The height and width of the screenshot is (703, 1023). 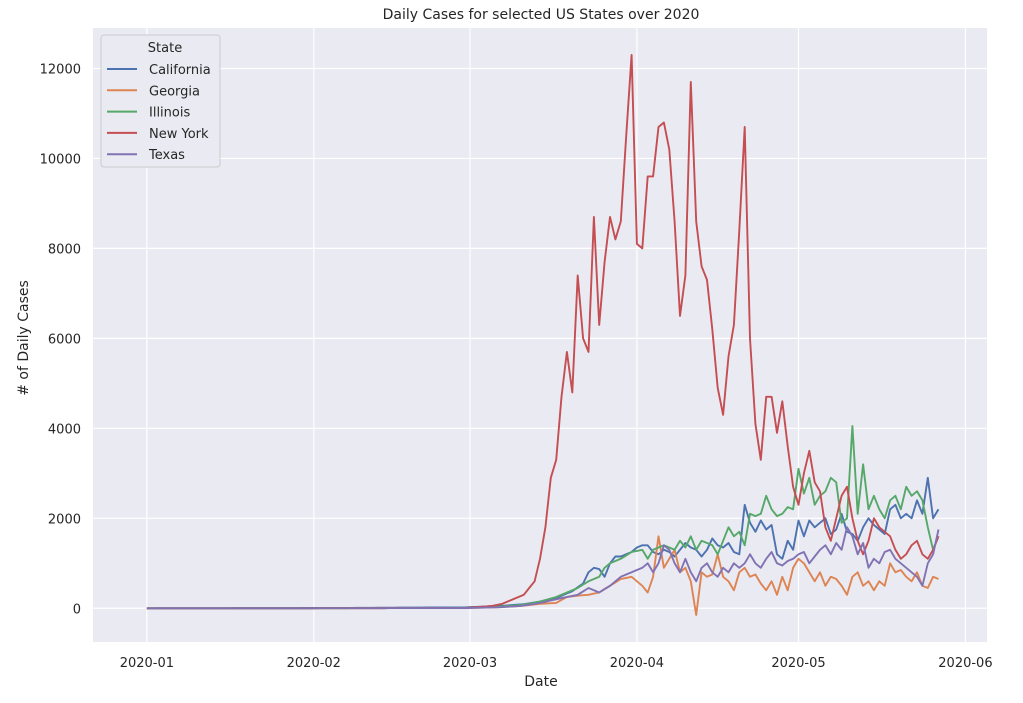 What do you see at coordinates (637, 663) in the screenshot?
I see `x-tick-label: 2020-04` at bounding box center [637, 663].